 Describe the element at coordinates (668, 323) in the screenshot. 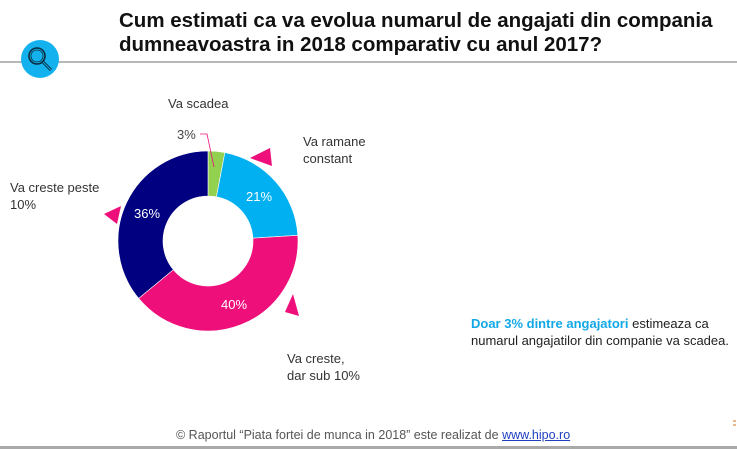

I see `callout-rest: estimeaza ca` at that location.